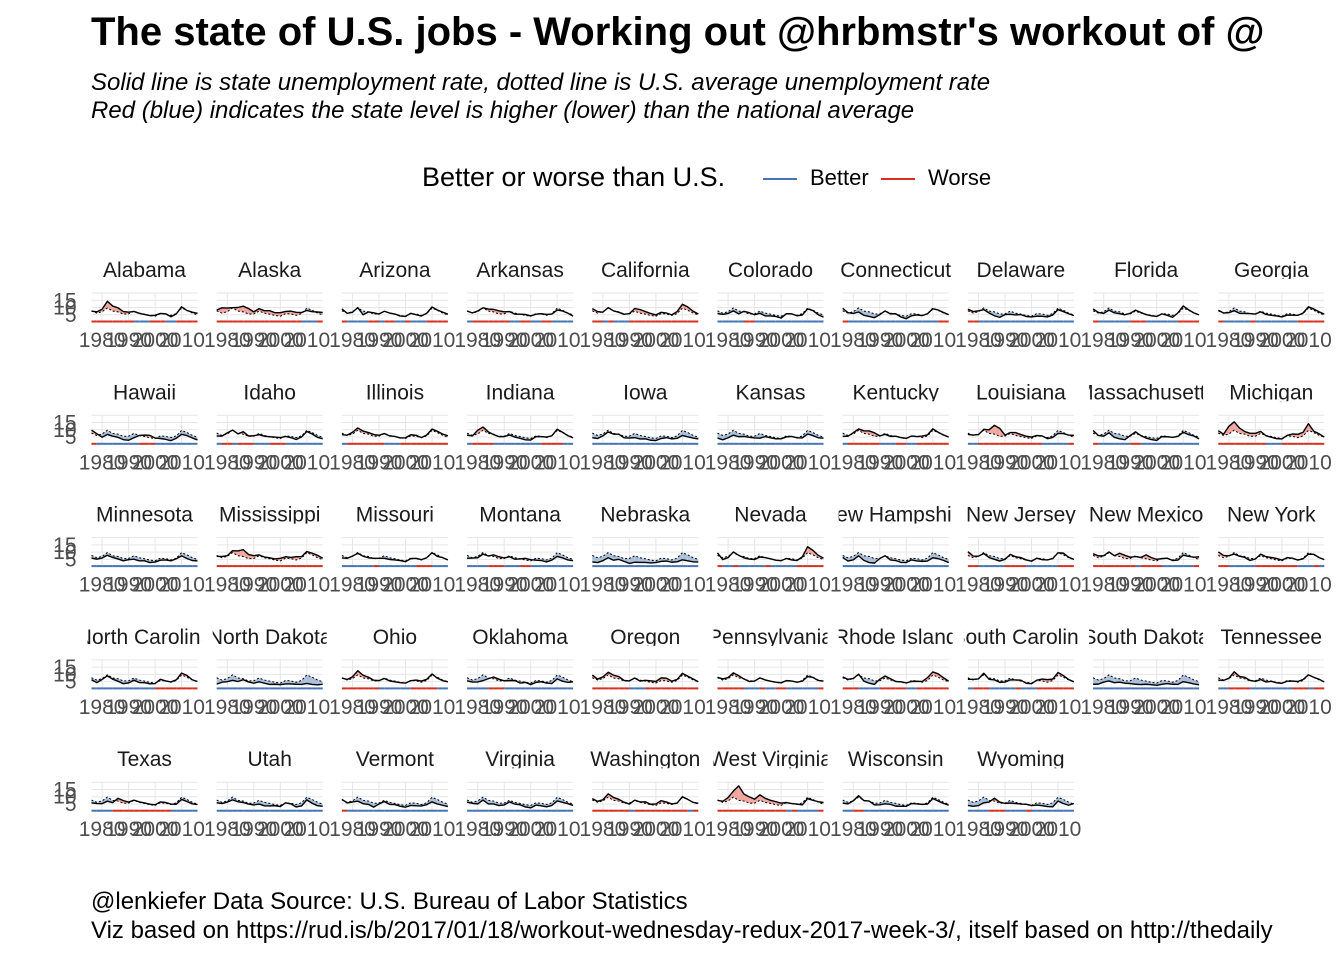 The width and height of the screenshot is (1344, 960). Describe the element at coordinates (1271, 515) in the screenshot. I see `facet-label: New York` at that location.